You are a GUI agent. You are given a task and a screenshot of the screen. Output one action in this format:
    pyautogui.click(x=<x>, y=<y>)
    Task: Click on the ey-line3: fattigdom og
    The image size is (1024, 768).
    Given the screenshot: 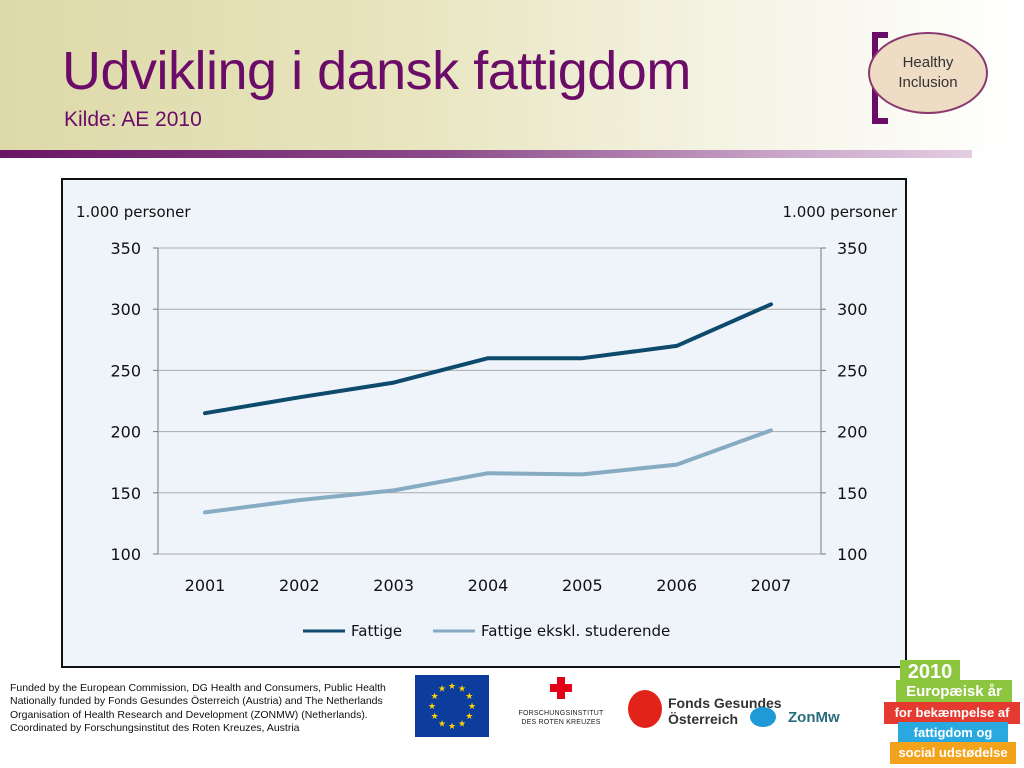 What is the action you would take?
    pyautogui.click(x=953, y=733)
    